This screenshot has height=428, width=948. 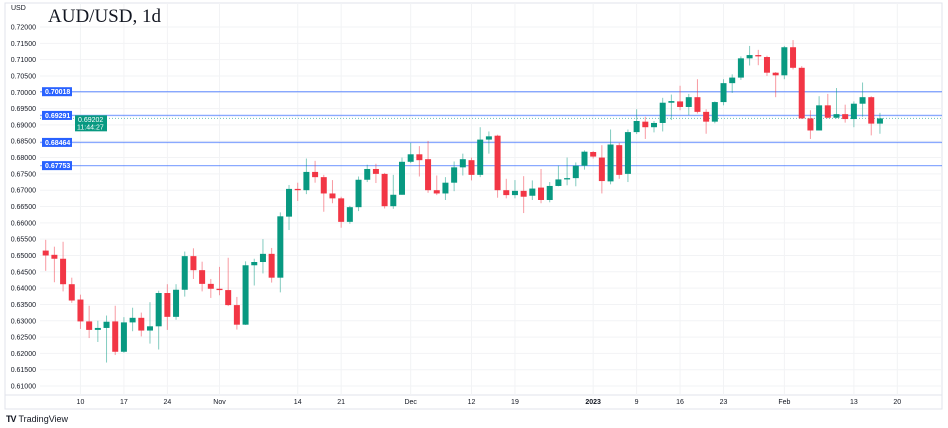 I want to click on current-price-value: 0.69202, so click(x=90, y=120).